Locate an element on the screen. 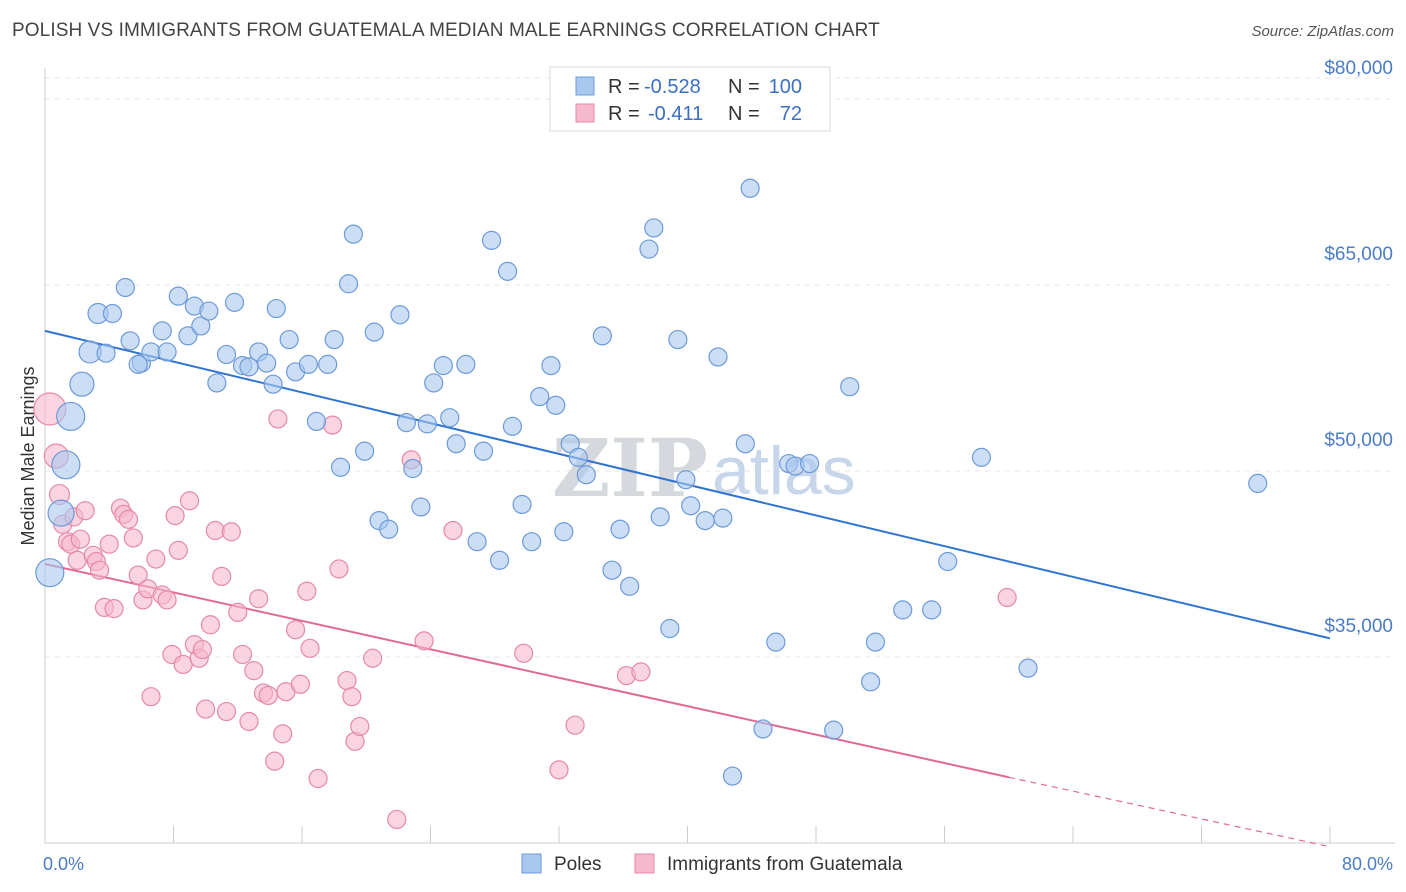  x-tick-labels: 0.0% 80.0% is located at coordinates (718, 864).